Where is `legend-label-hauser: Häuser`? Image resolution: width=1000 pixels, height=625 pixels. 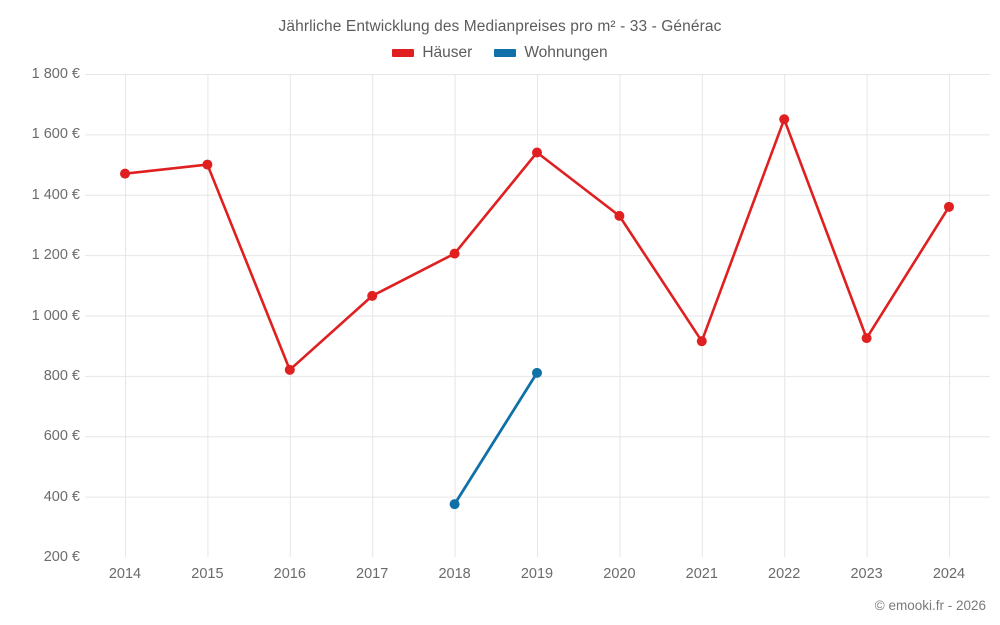
legend-label-hauser: Häuser is located at coordinates (447, 52).